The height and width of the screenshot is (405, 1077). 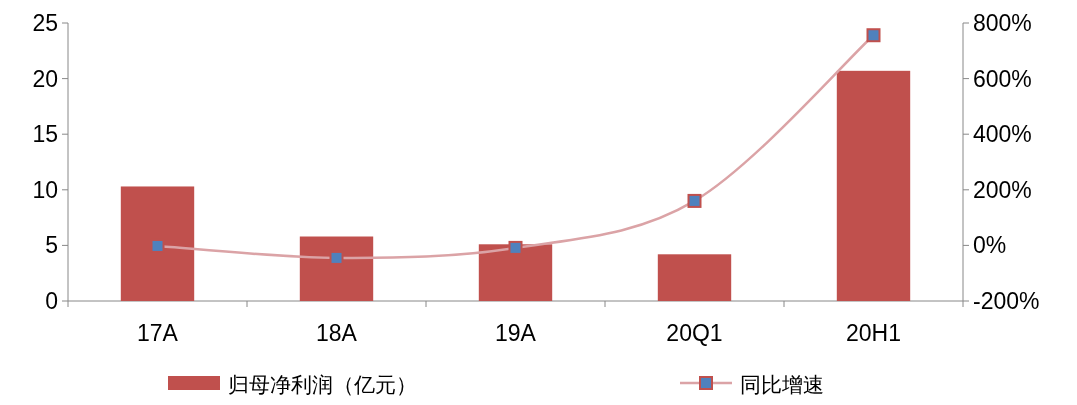 What do you see at coordinates (782, 385) in the screenshot?
I see `legend-label: 同比增速` at bounding box center [782, 385].